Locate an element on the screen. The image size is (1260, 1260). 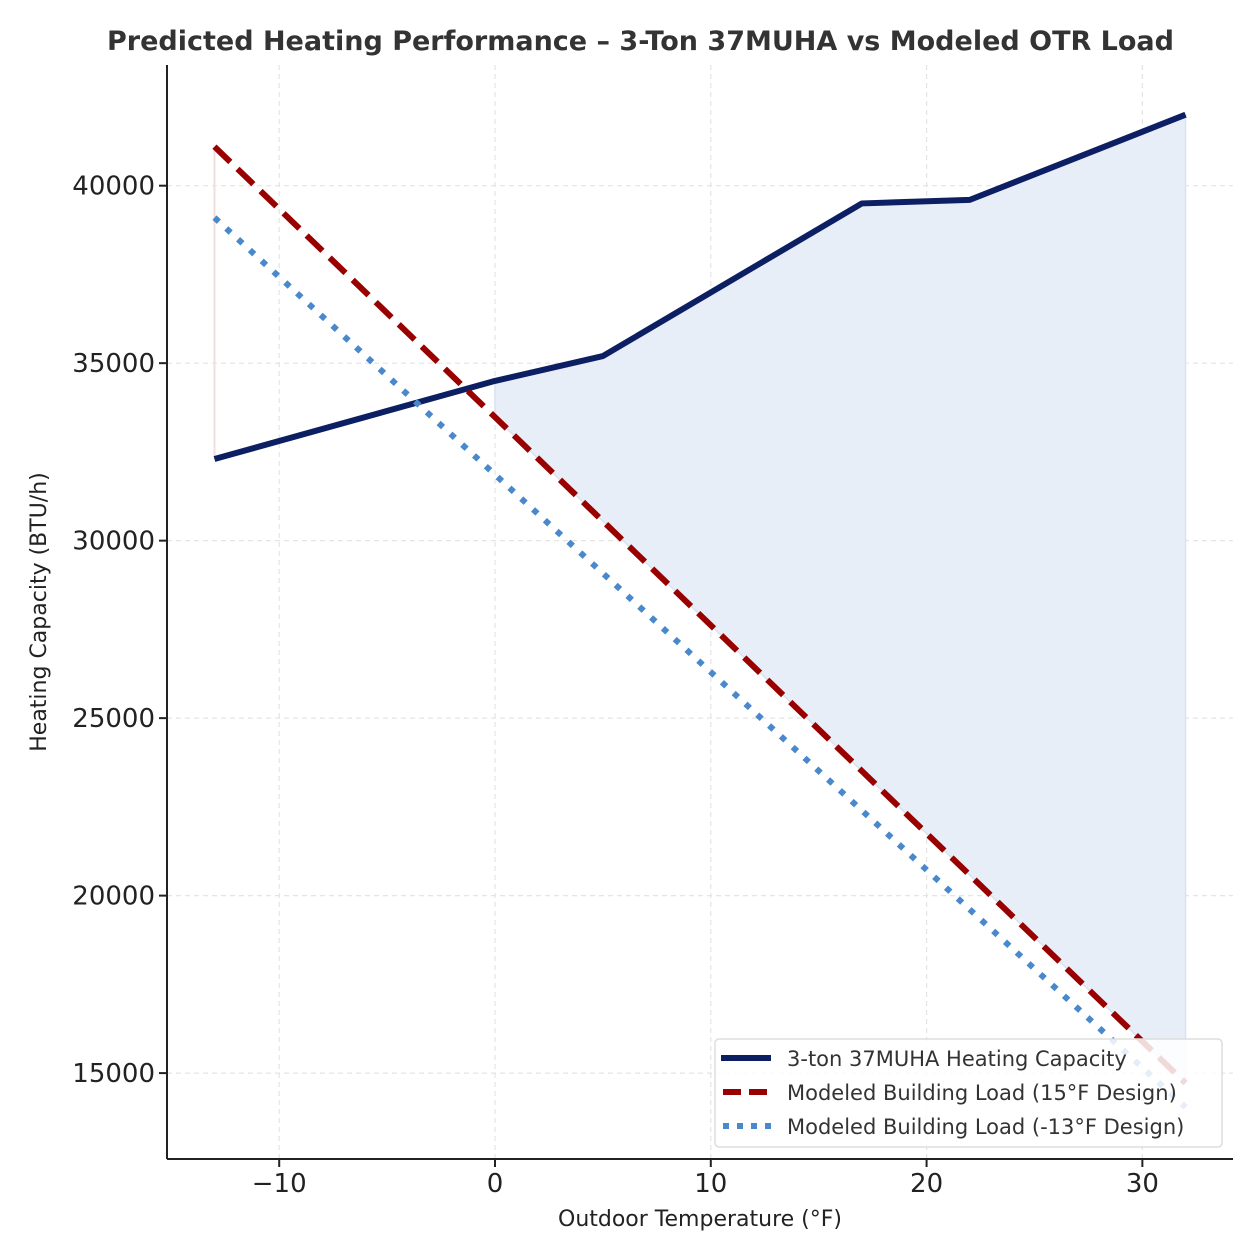
legend-label-load-15: Modeled Building Load (15°F Design) is located at coordinates (982, 1093).